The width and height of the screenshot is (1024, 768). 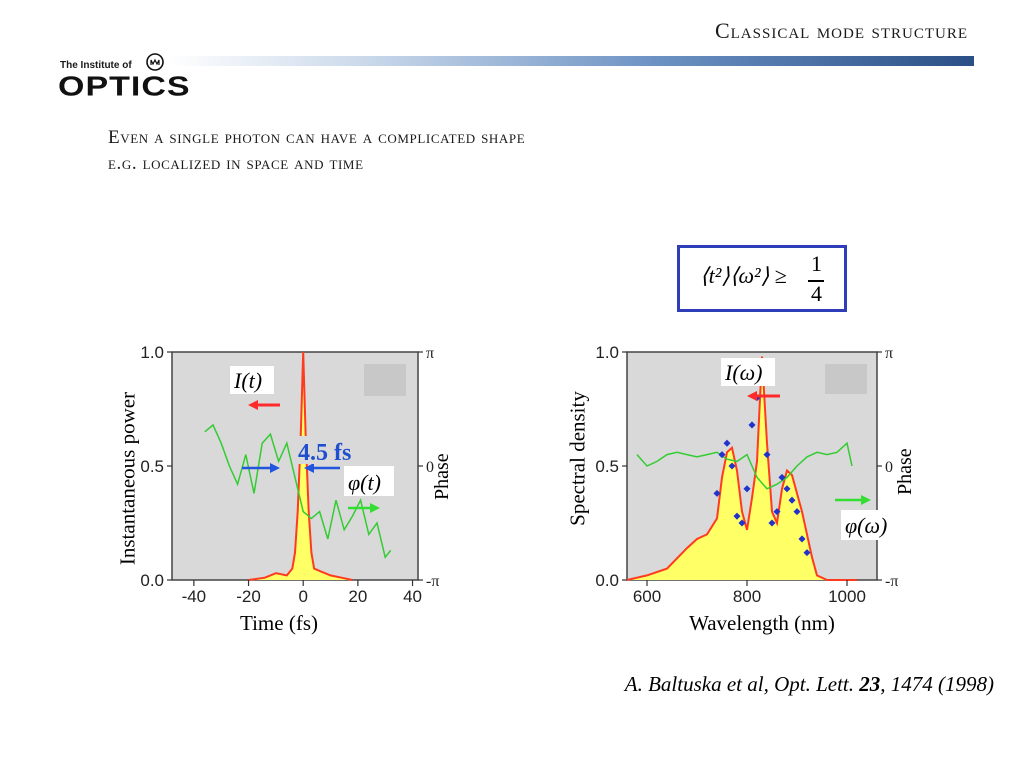 What do you see at coordinates (571, 61) in the screenshot?
I see `header-bar` at bounding box center [571, 61].